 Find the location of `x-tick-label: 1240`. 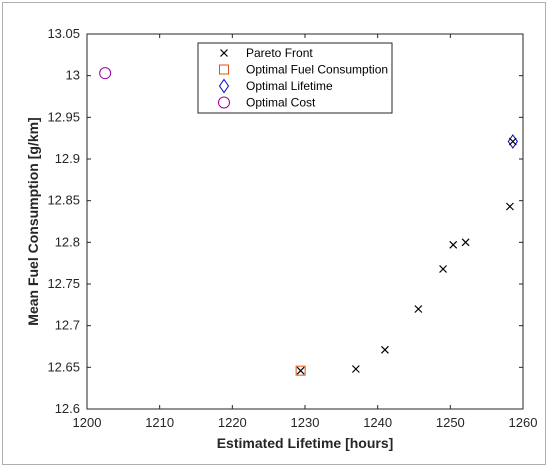

x-tick-label: 1240 is located at coordinates (377, 422).